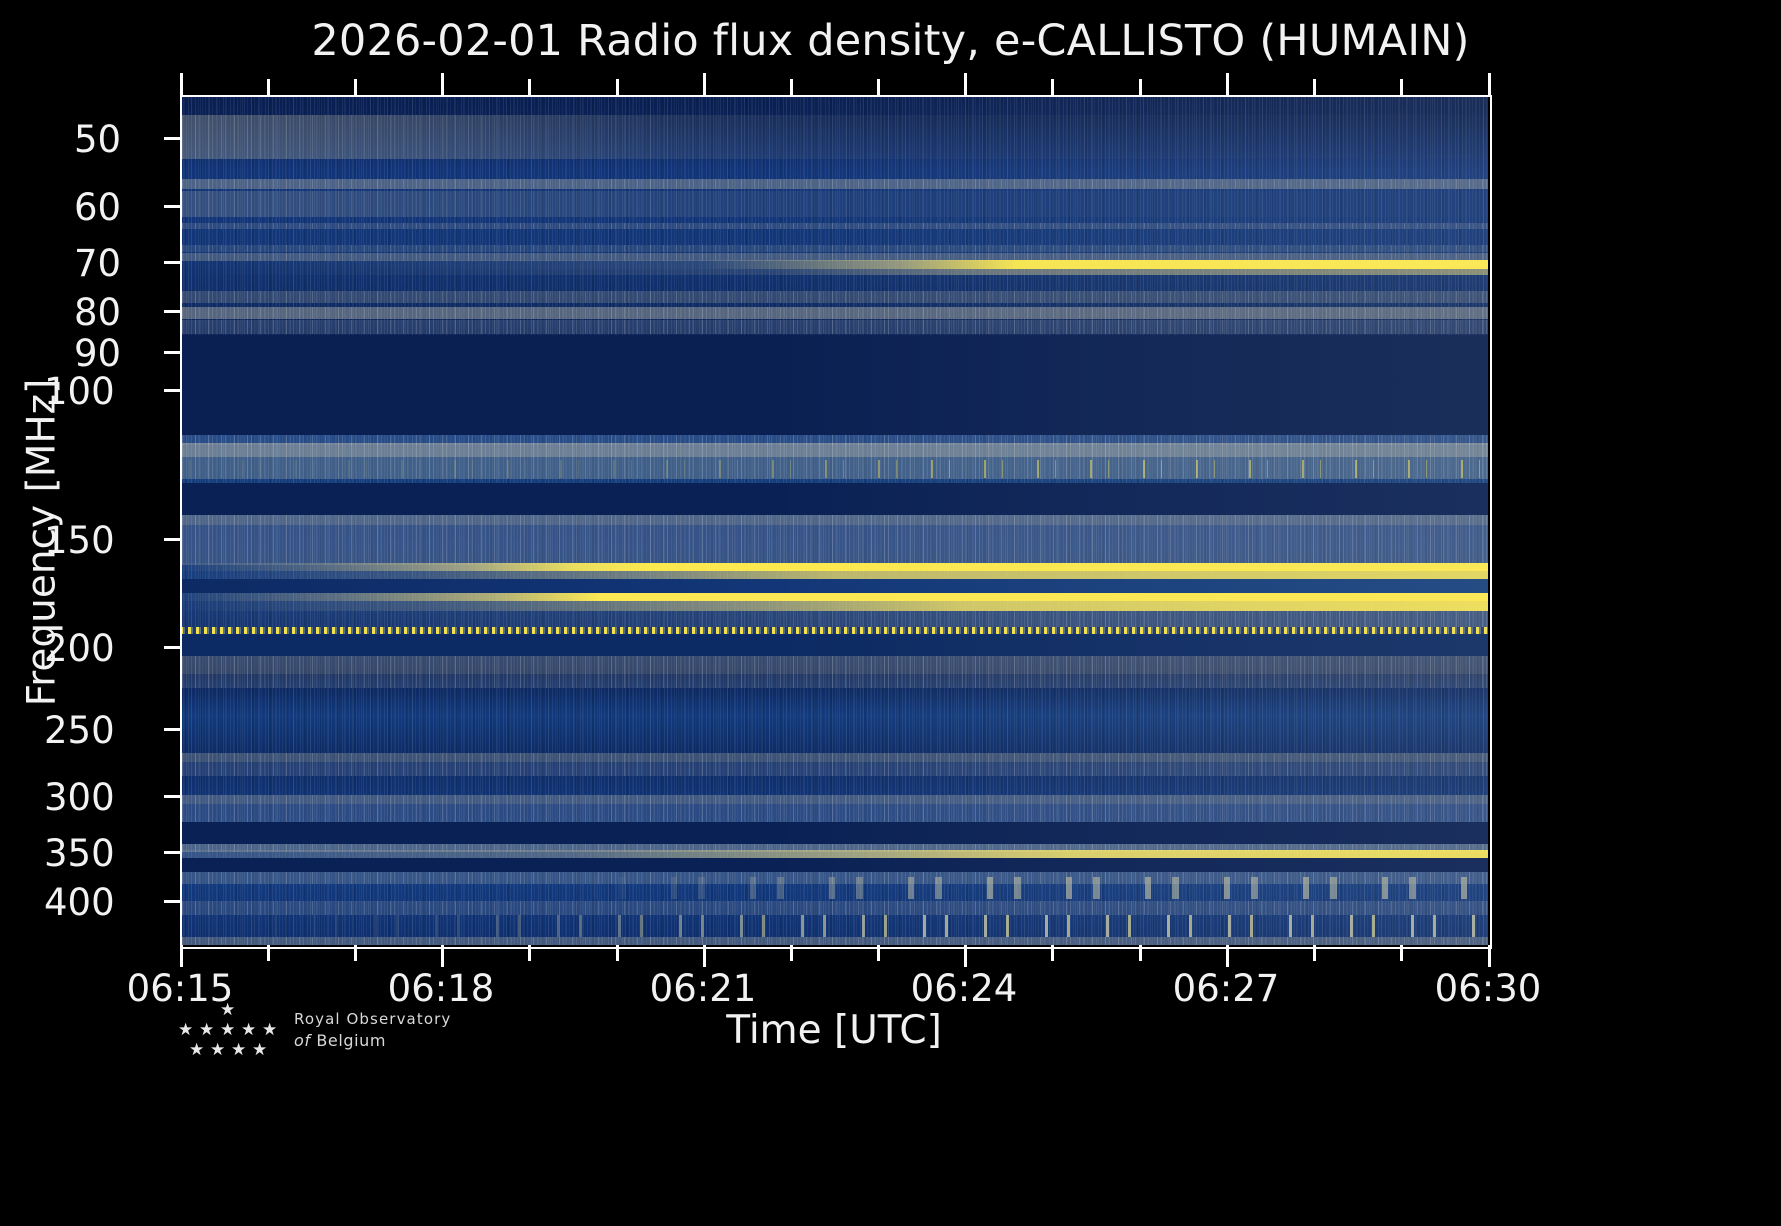 Image resolution: width=1781 pixels, height=1226 pixels. What do you see at coordinates (834, 226) in the screenshot?
I see `band-61mhz` at bounding box center [834, 226].